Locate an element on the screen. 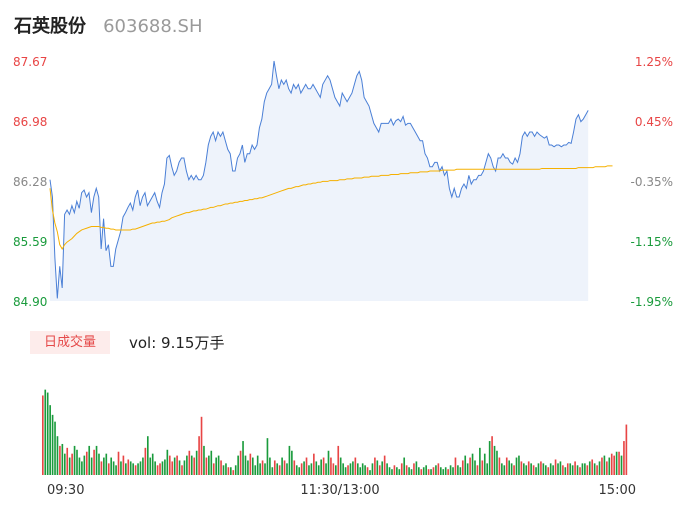 The width and height of the screenshot is (686, 524). volume-badge: 日成交量 is located at coordinates (70, 342).